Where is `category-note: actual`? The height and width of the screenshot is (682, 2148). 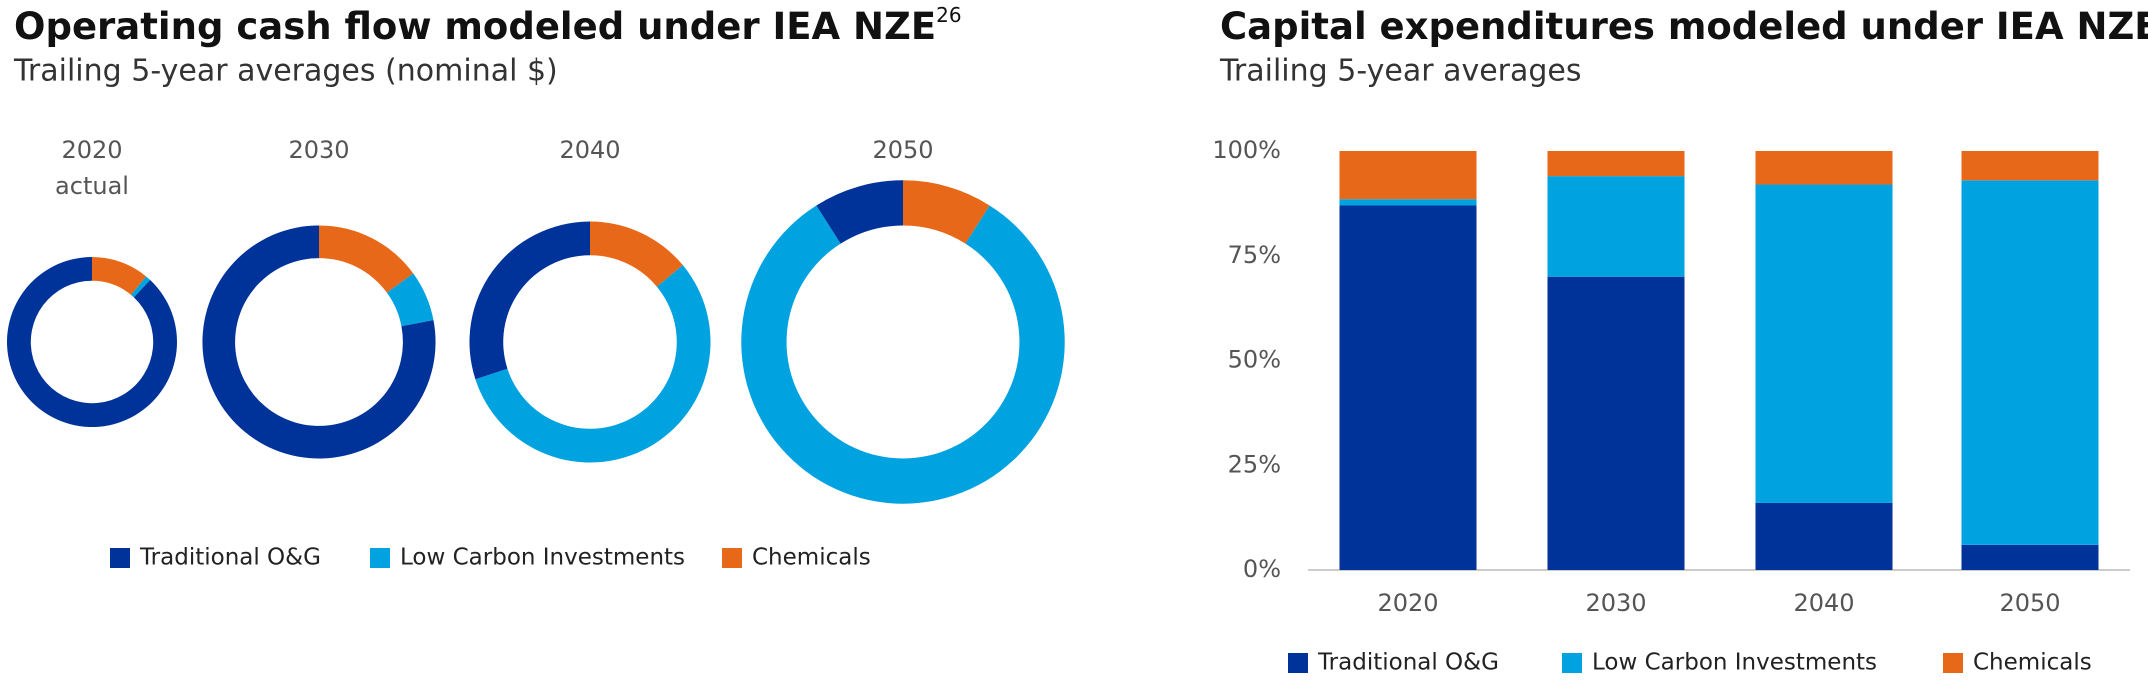
category-note: actual is located at coordinates (92, 186).